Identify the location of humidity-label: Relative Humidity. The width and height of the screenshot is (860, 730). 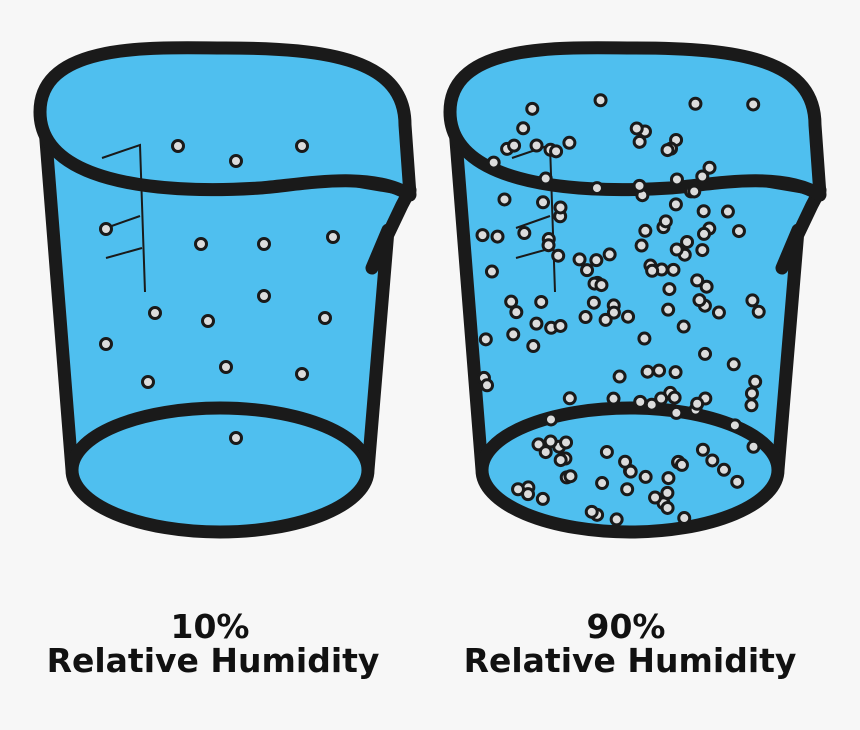
(213, 660).